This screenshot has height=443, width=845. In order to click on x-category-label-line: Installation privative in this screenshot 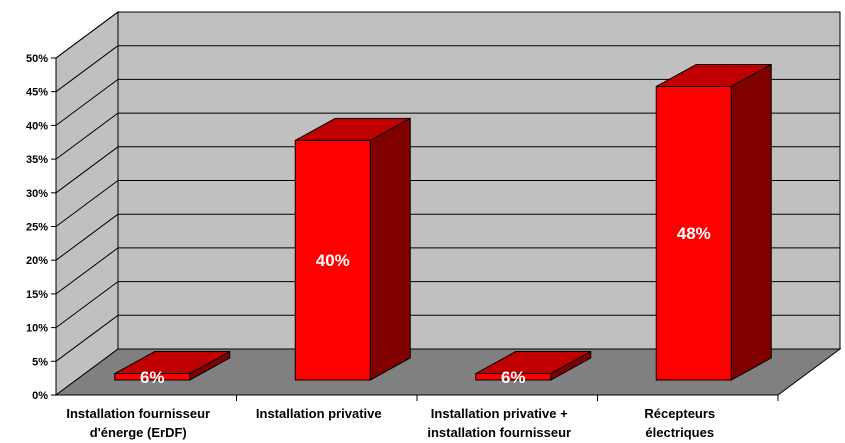, I will do `click(319, 413)`.